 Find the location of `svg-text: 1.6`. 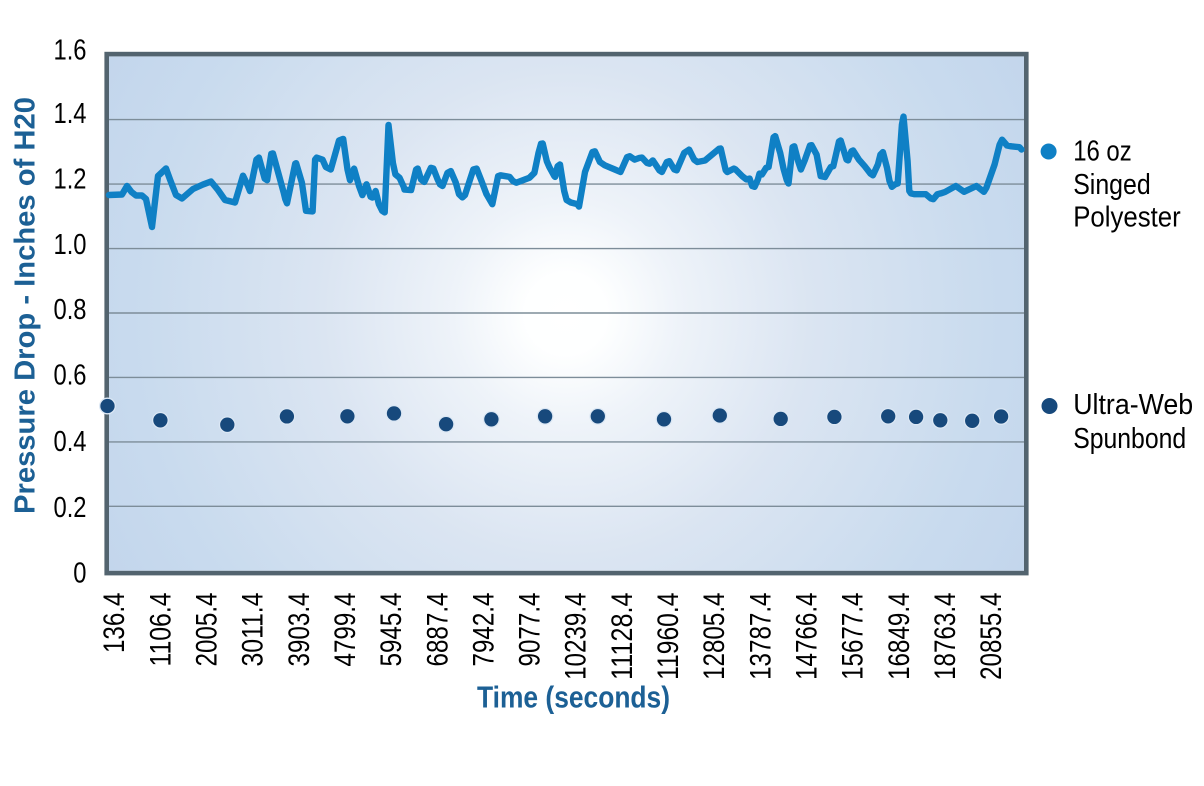

svg-text: 1.6 is located at coordinates (70, 50).